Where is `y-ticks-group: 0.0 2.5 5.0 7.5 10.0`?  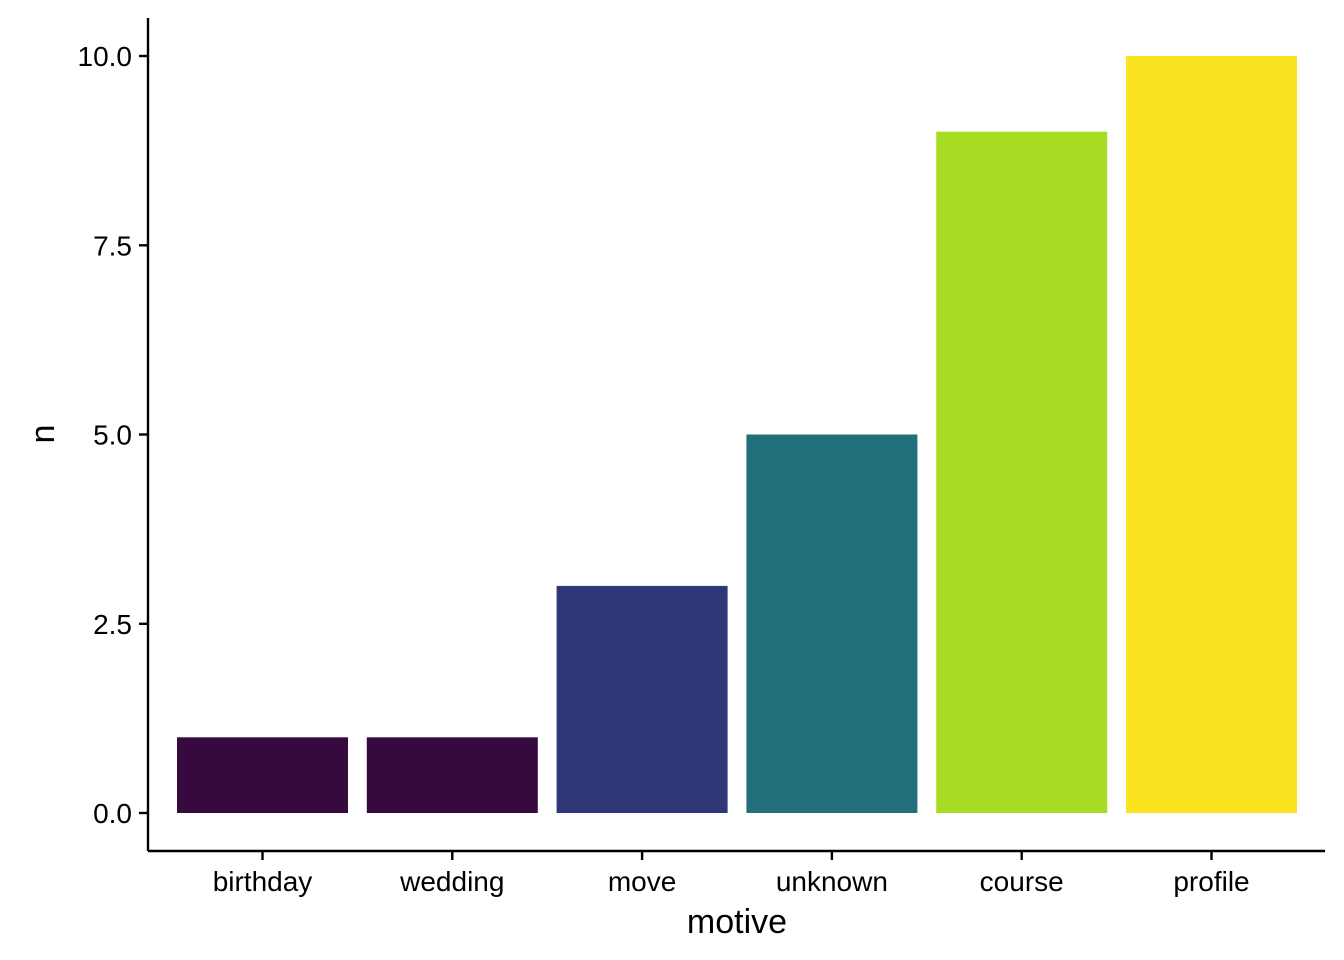 y-ticks-group: 0.0 2.5 5.0 7.5 10.0 is located at coordinates (113, 435).